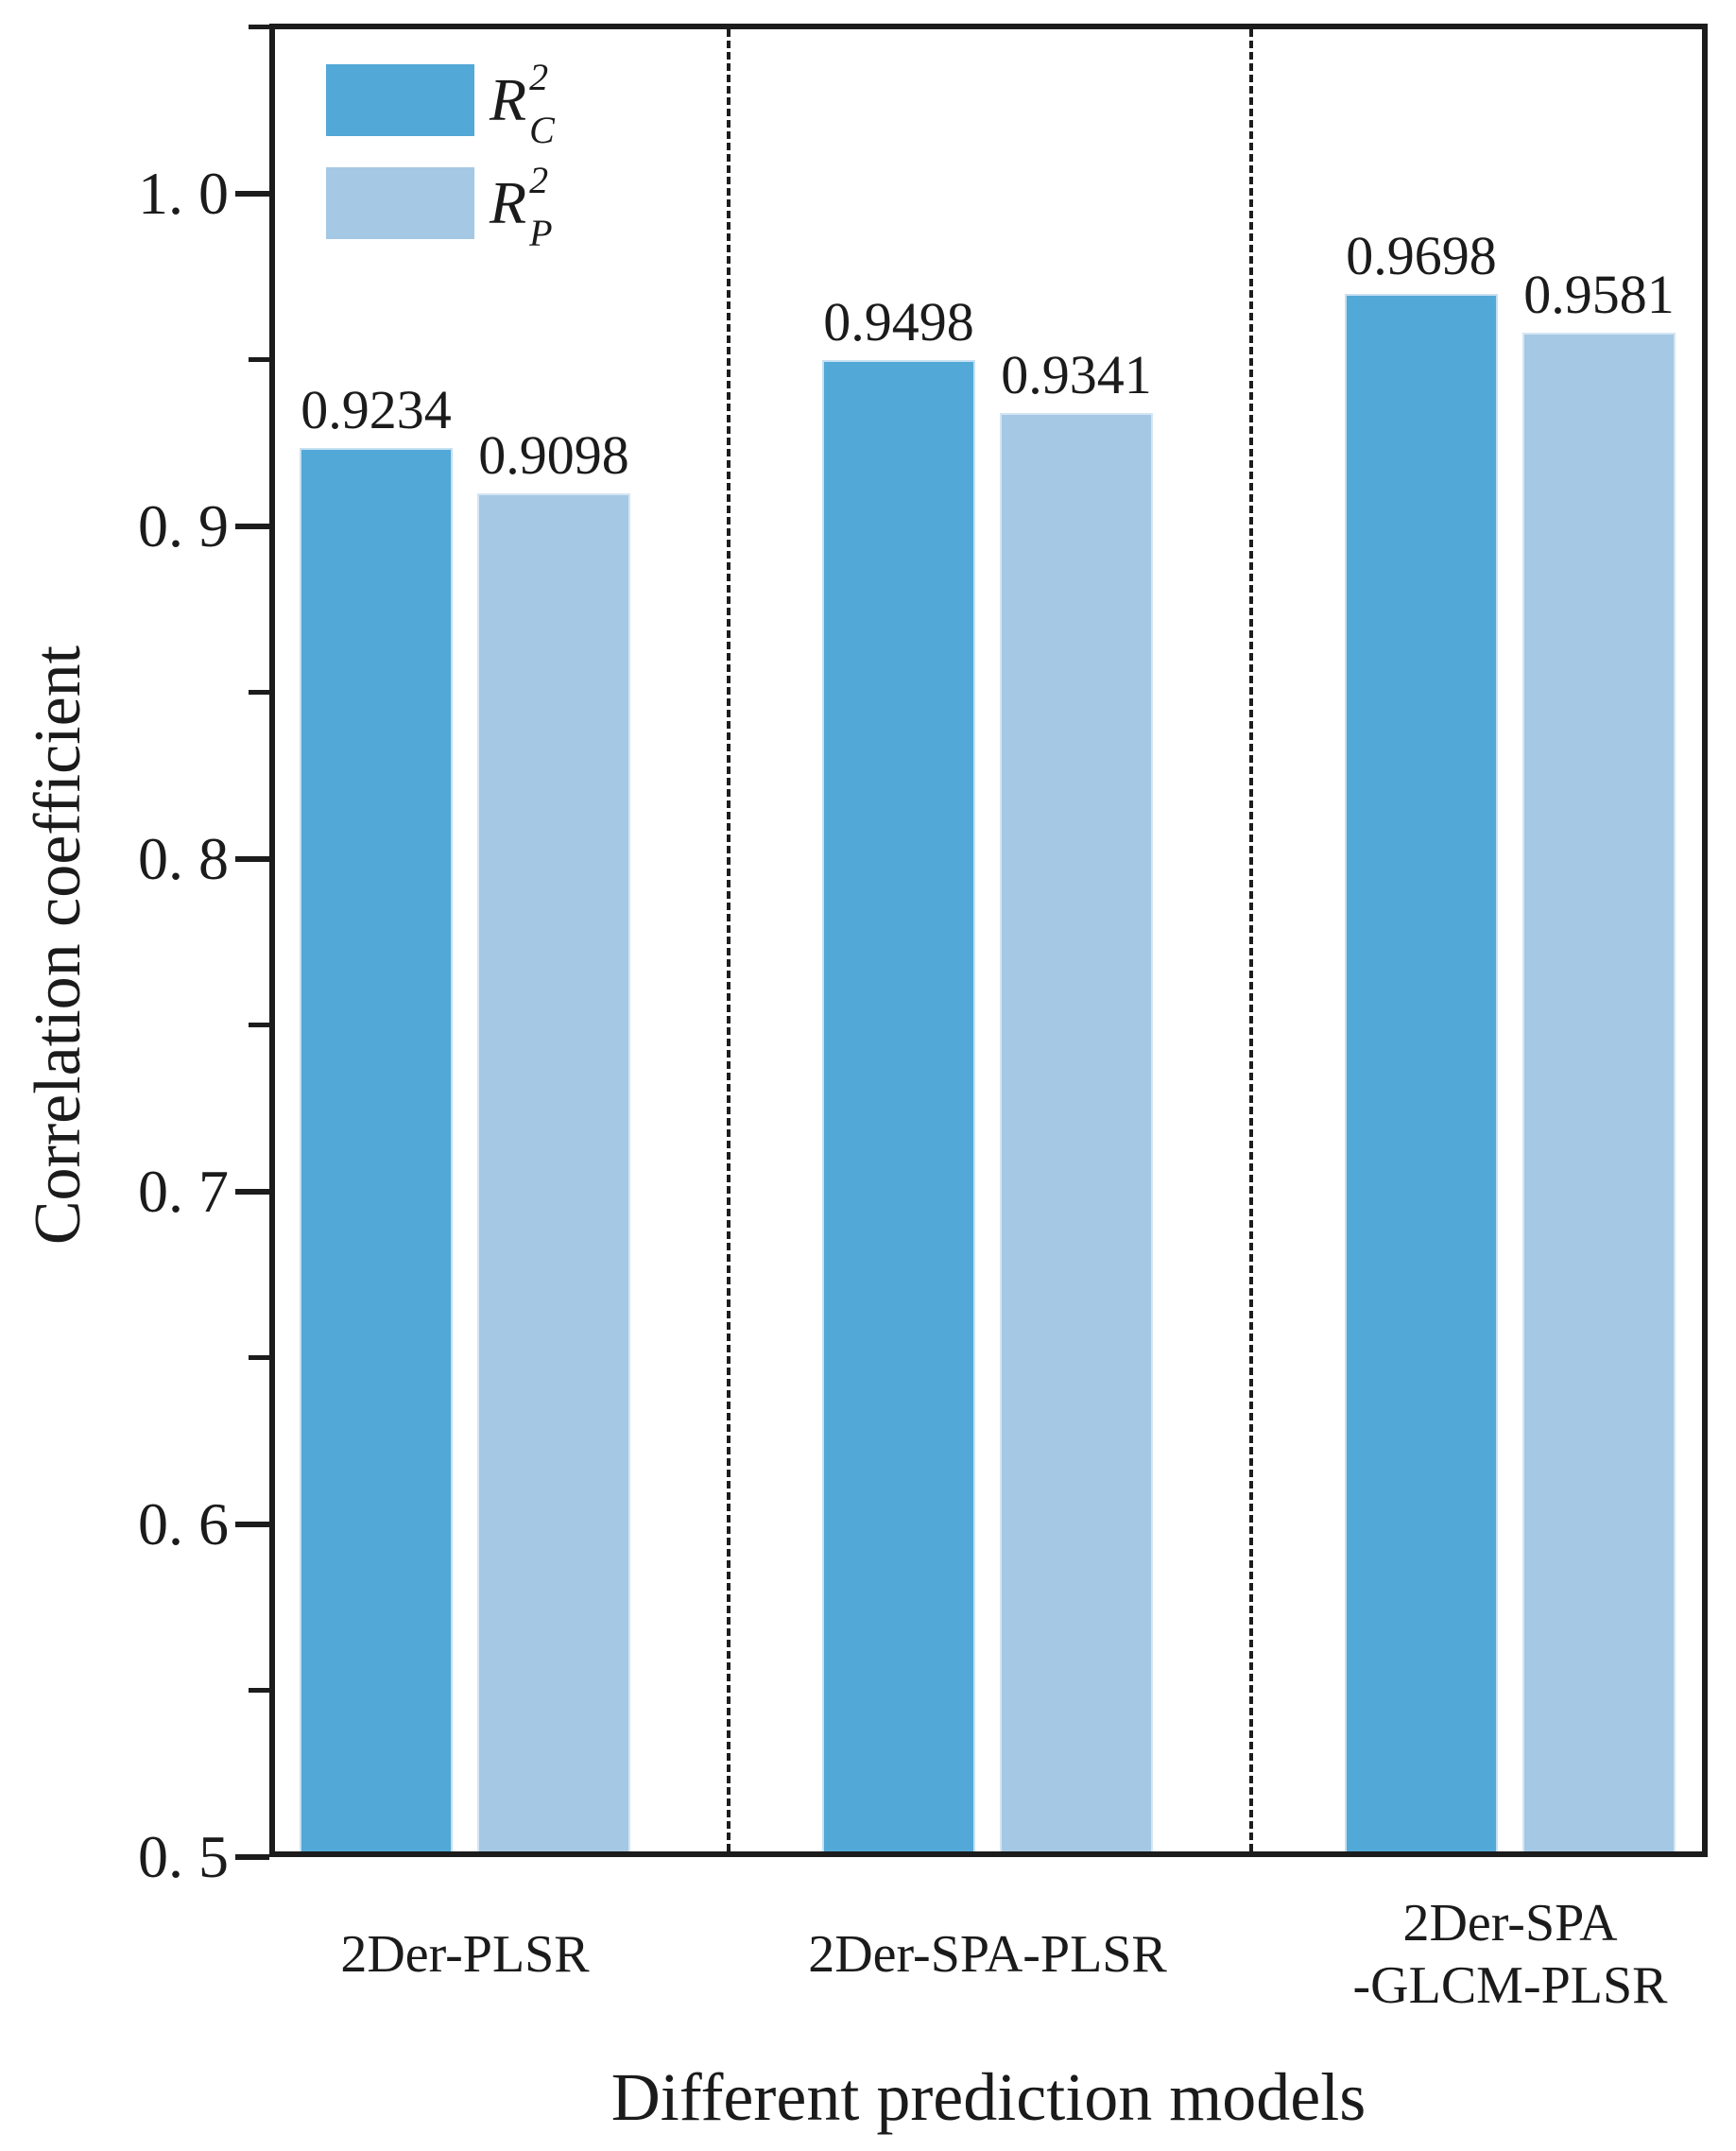 This screenshot has height=2151, width=1736. Describe the element at coordinates (183, 1191) in the screenshot. I see `y-tick-label: 0. 7` at that location.